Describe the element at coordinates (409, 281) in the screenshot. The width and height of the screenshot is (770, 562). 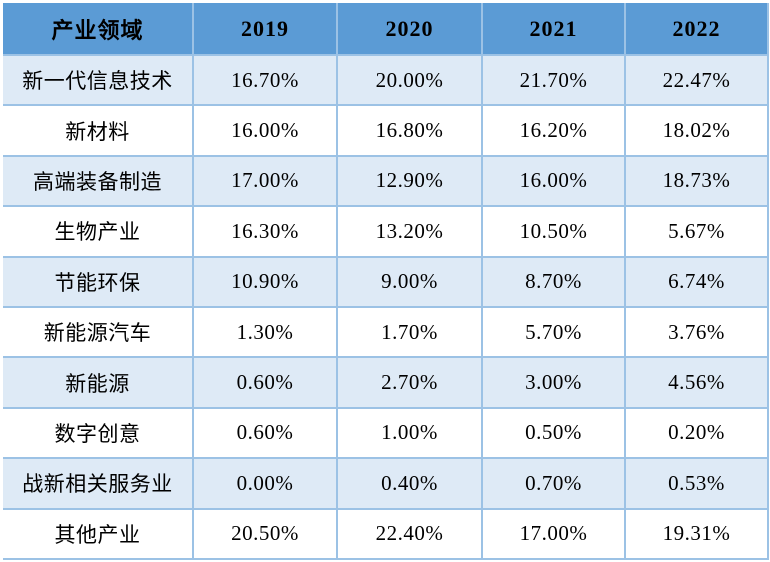
I see `value-cell: 9.00%` at that location.